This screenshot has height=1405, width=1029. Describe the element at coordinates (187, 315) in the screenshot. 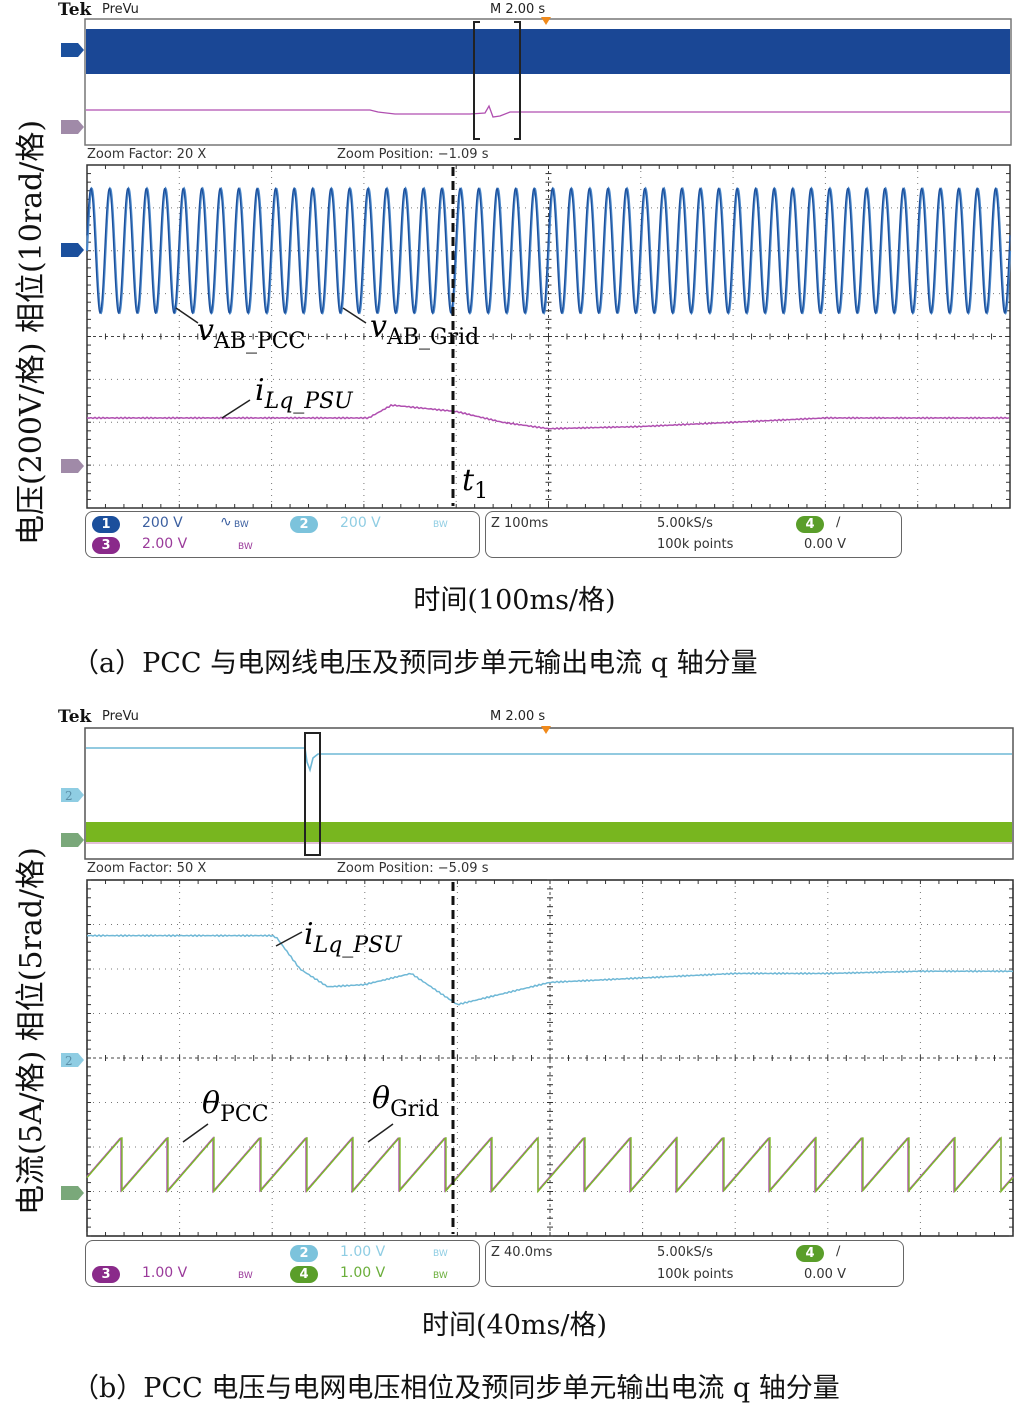

I see `leader-vpcc` at that location.